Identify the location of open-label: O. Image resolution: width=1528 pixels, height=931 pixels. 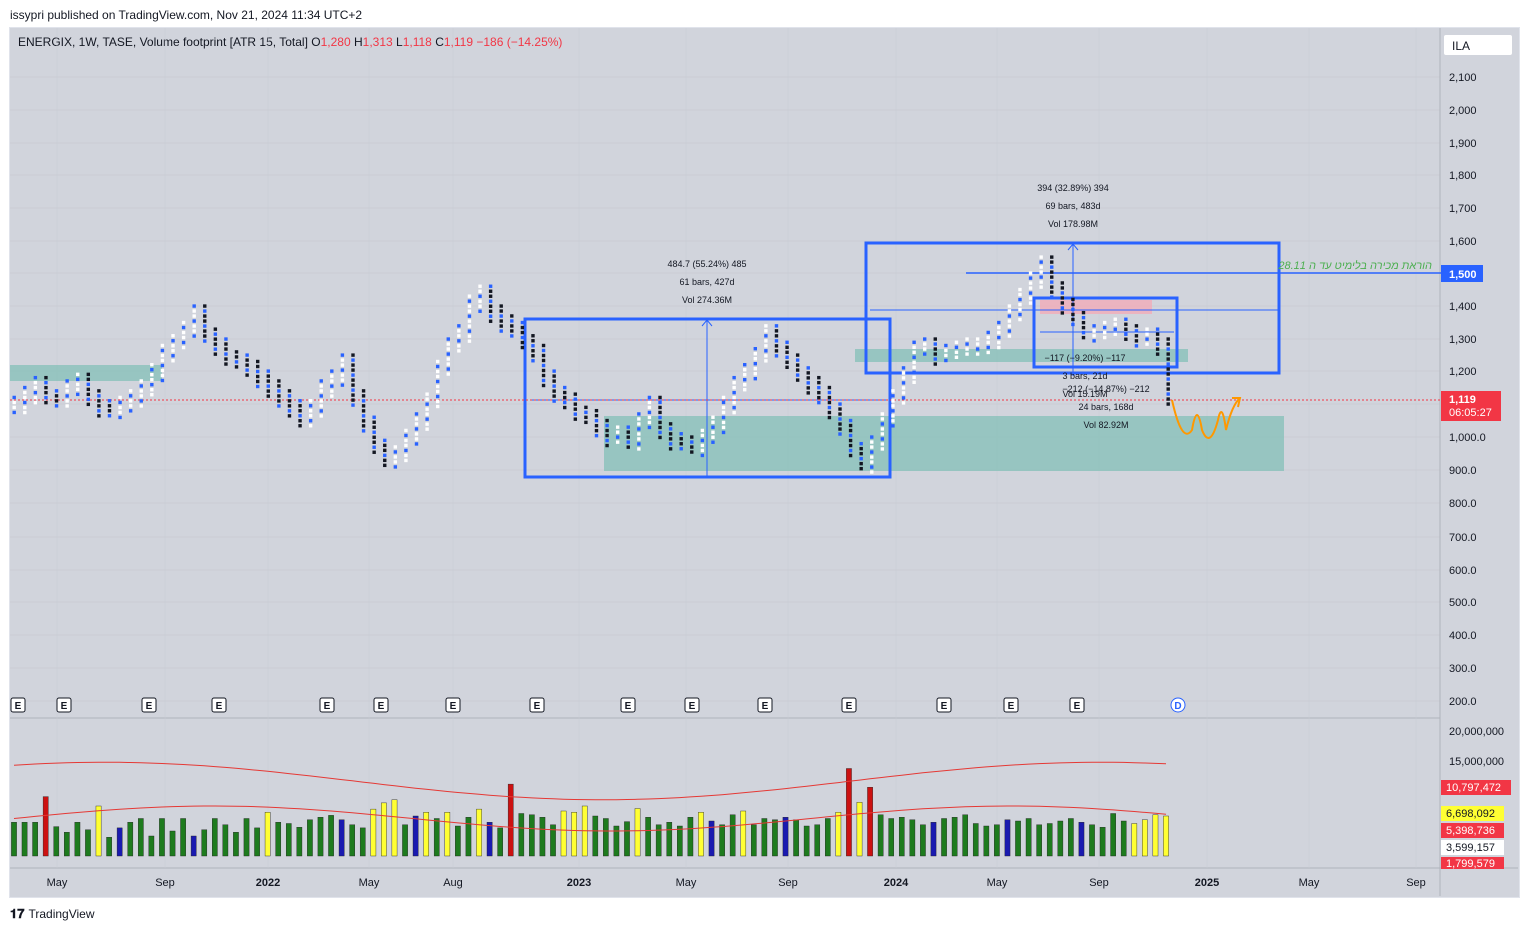
(316, 42).